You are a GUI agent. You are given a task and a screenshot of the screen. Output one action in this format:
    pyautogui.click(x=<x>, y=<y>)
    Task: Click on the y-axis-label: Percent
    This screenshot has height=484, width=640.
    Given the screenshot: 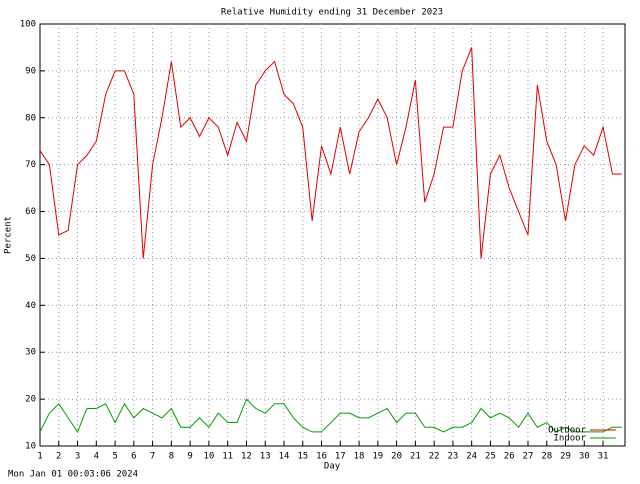 What is the action you would take?
    pyautogui.click(x=9, y=235)
    